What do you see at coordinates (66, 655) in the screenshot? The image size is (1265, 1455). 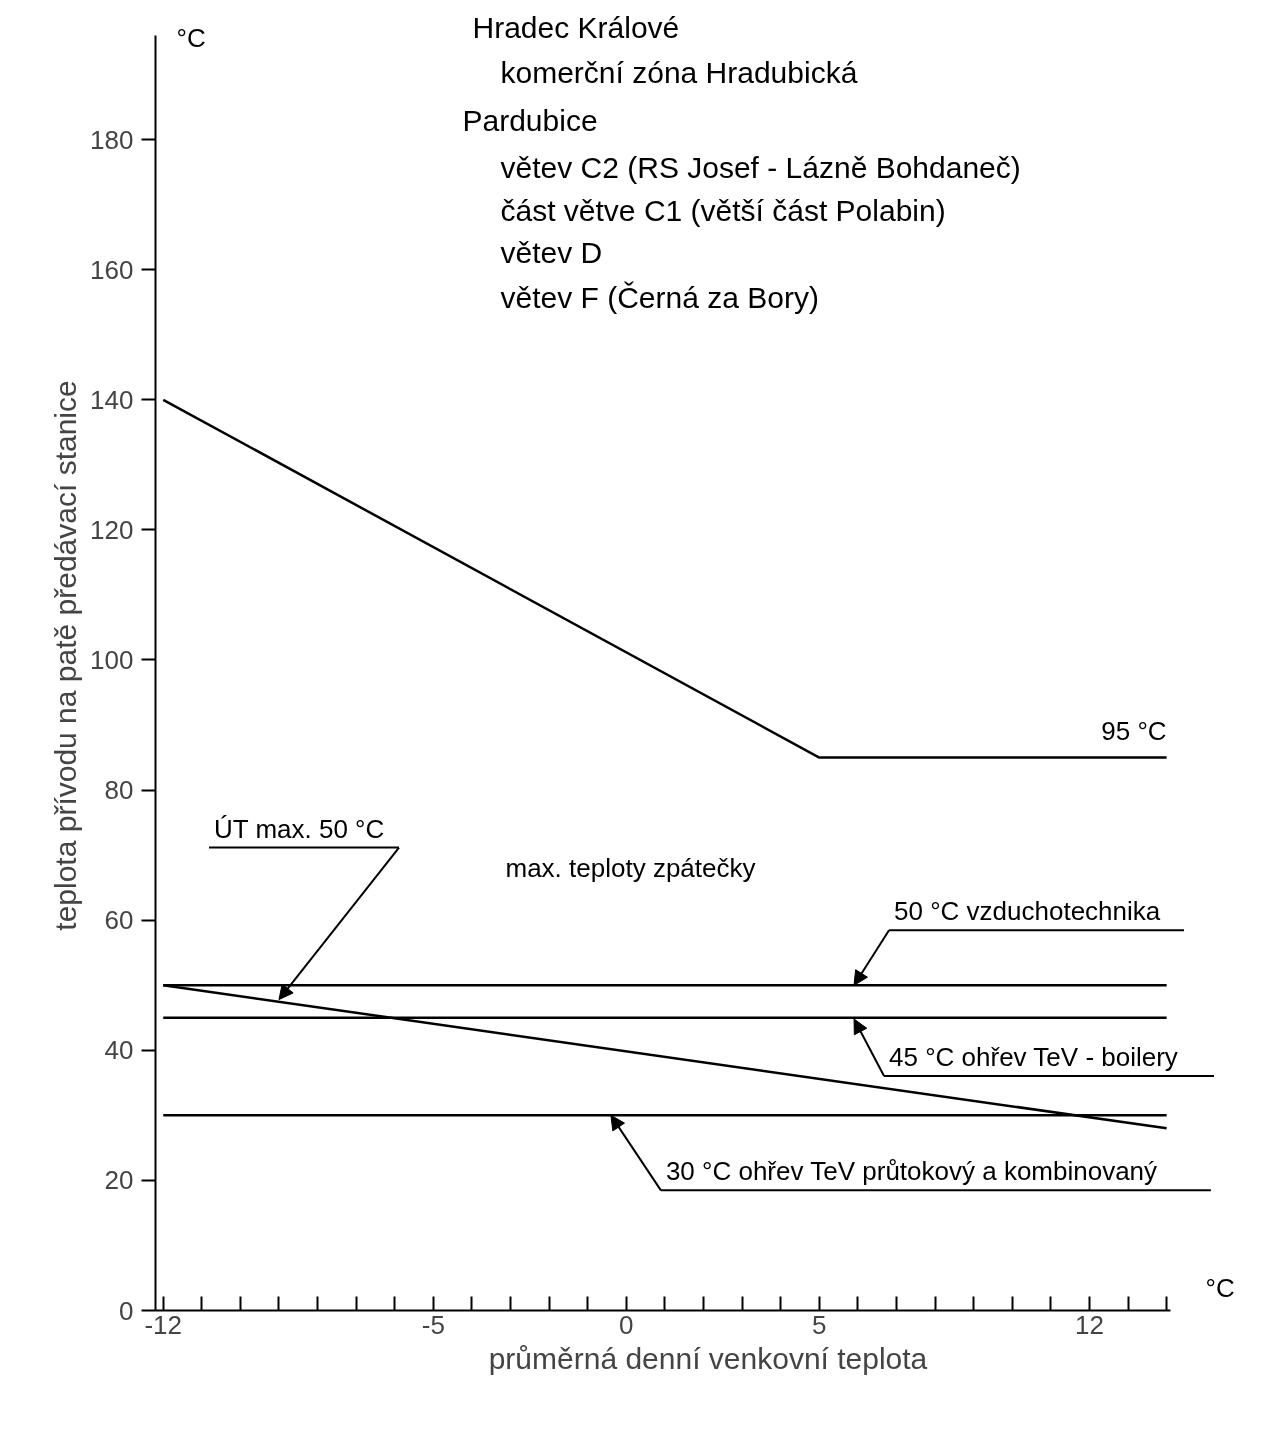 I see `y-axis-title: teplota přívodu na patě předávací stanice` at bounding box center [66, 655].